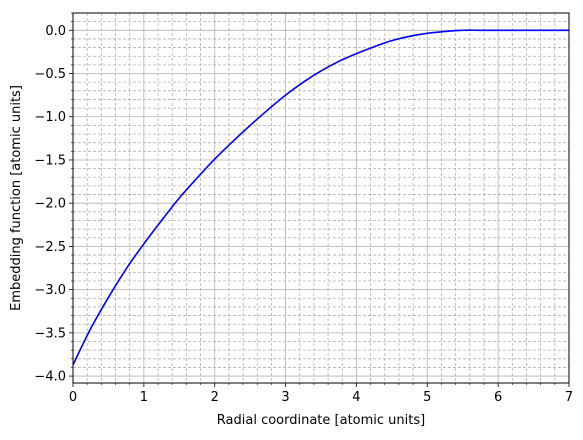 This screenshot has height=440, width=583. I want to click on y-tick-label: −1.0, so click(50, 117).